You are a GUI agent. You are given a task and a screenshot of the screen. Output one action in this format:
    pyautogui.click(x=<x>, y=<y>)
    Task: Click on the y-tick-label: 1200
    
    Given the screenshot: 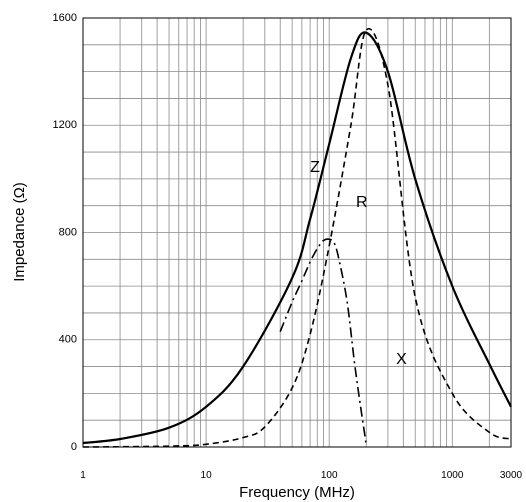 What is the action you would take?
    pyautogui.click(x=65, y=125)
    